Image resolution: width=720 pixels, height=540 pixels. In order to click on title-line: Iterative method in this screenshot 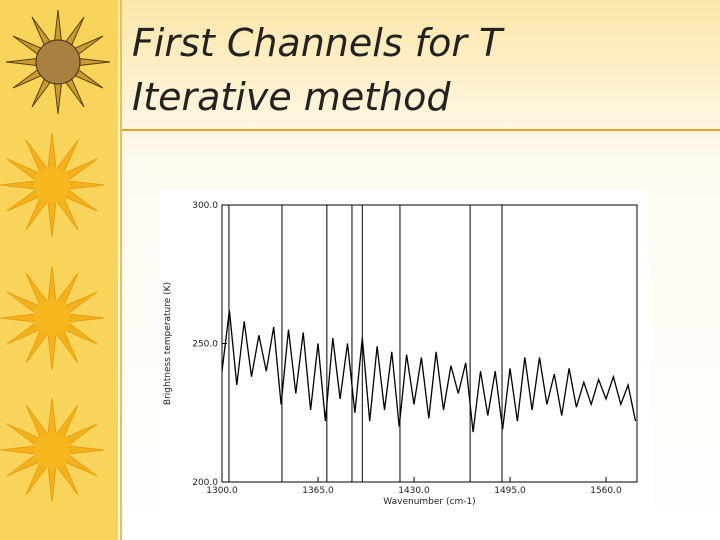, I will do `click(291, 97)`.